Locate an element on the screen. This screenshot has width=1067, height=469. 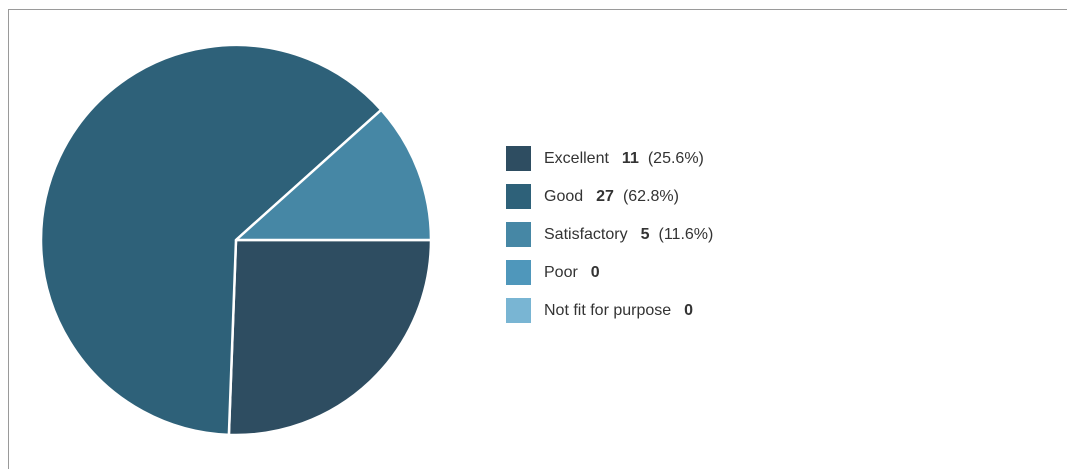
legend-percent: (62.8%) is located at coordinates (650, 196).